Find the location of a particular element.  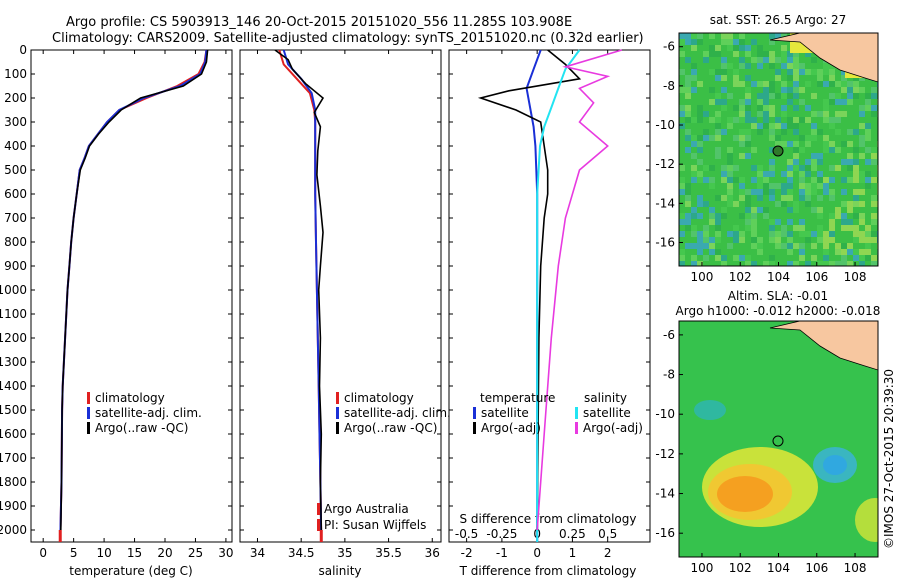

climatology-bottom-mark is located at coordinates (321, 536).